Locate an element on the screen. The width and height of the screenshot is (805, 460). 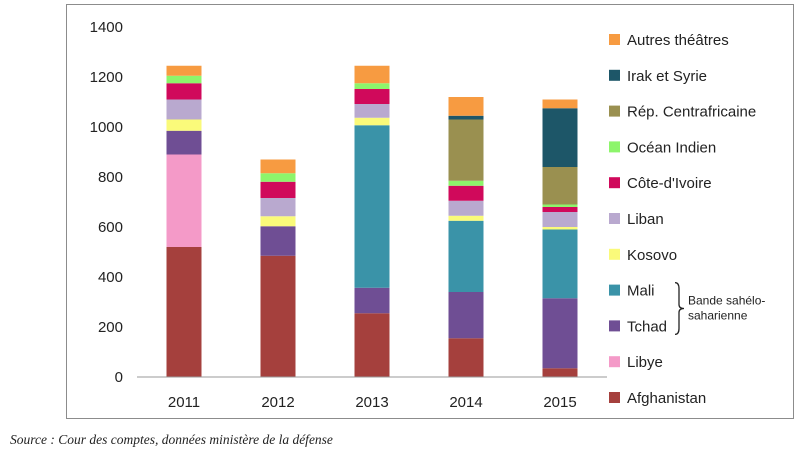
bar-segment-2011-cote-d-ivoire is located at coordinates (184, 91).